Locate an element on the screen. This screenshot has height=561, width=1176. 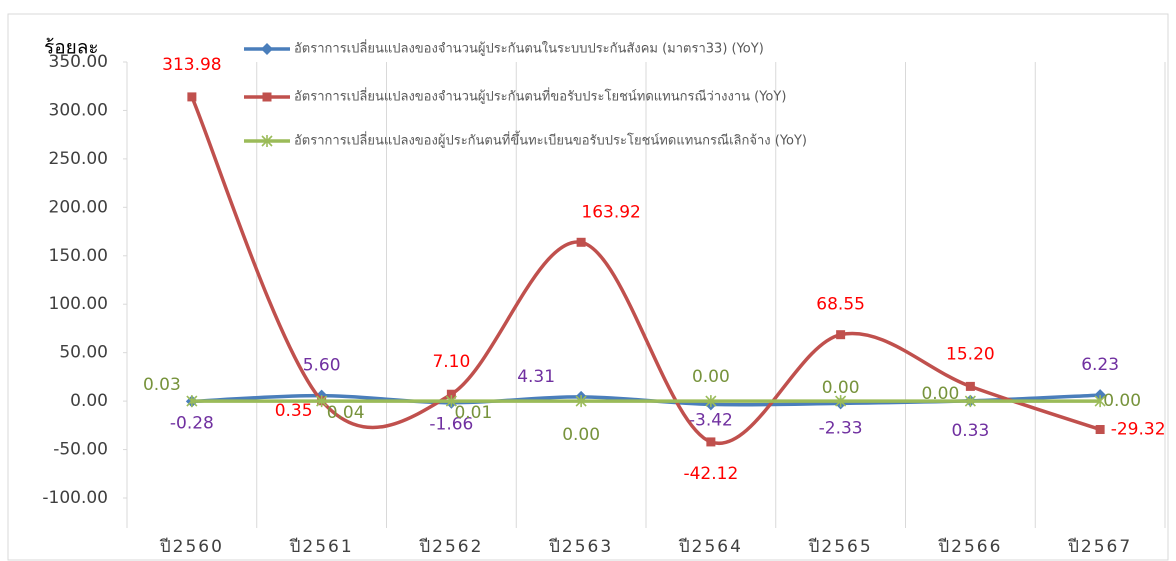
x-tick-label: ปี2566 is located at coordinates (969, 547).